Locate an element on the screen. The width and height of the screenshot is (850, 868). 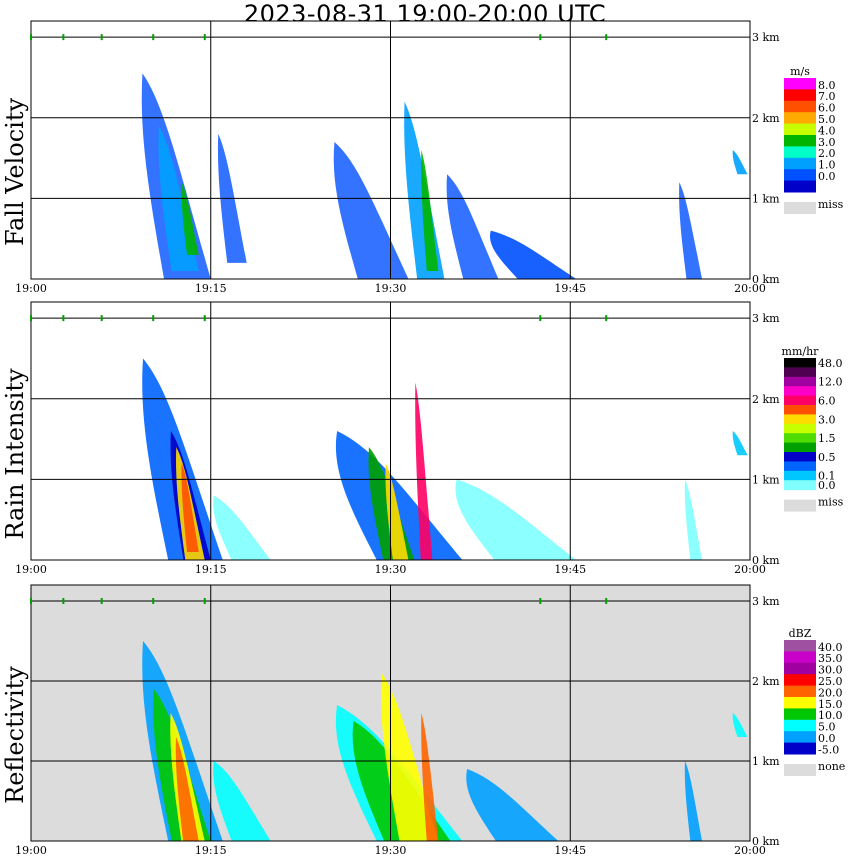
fall-velocity-legend-label-7: 1.0 is located at coordinates (827, 165).